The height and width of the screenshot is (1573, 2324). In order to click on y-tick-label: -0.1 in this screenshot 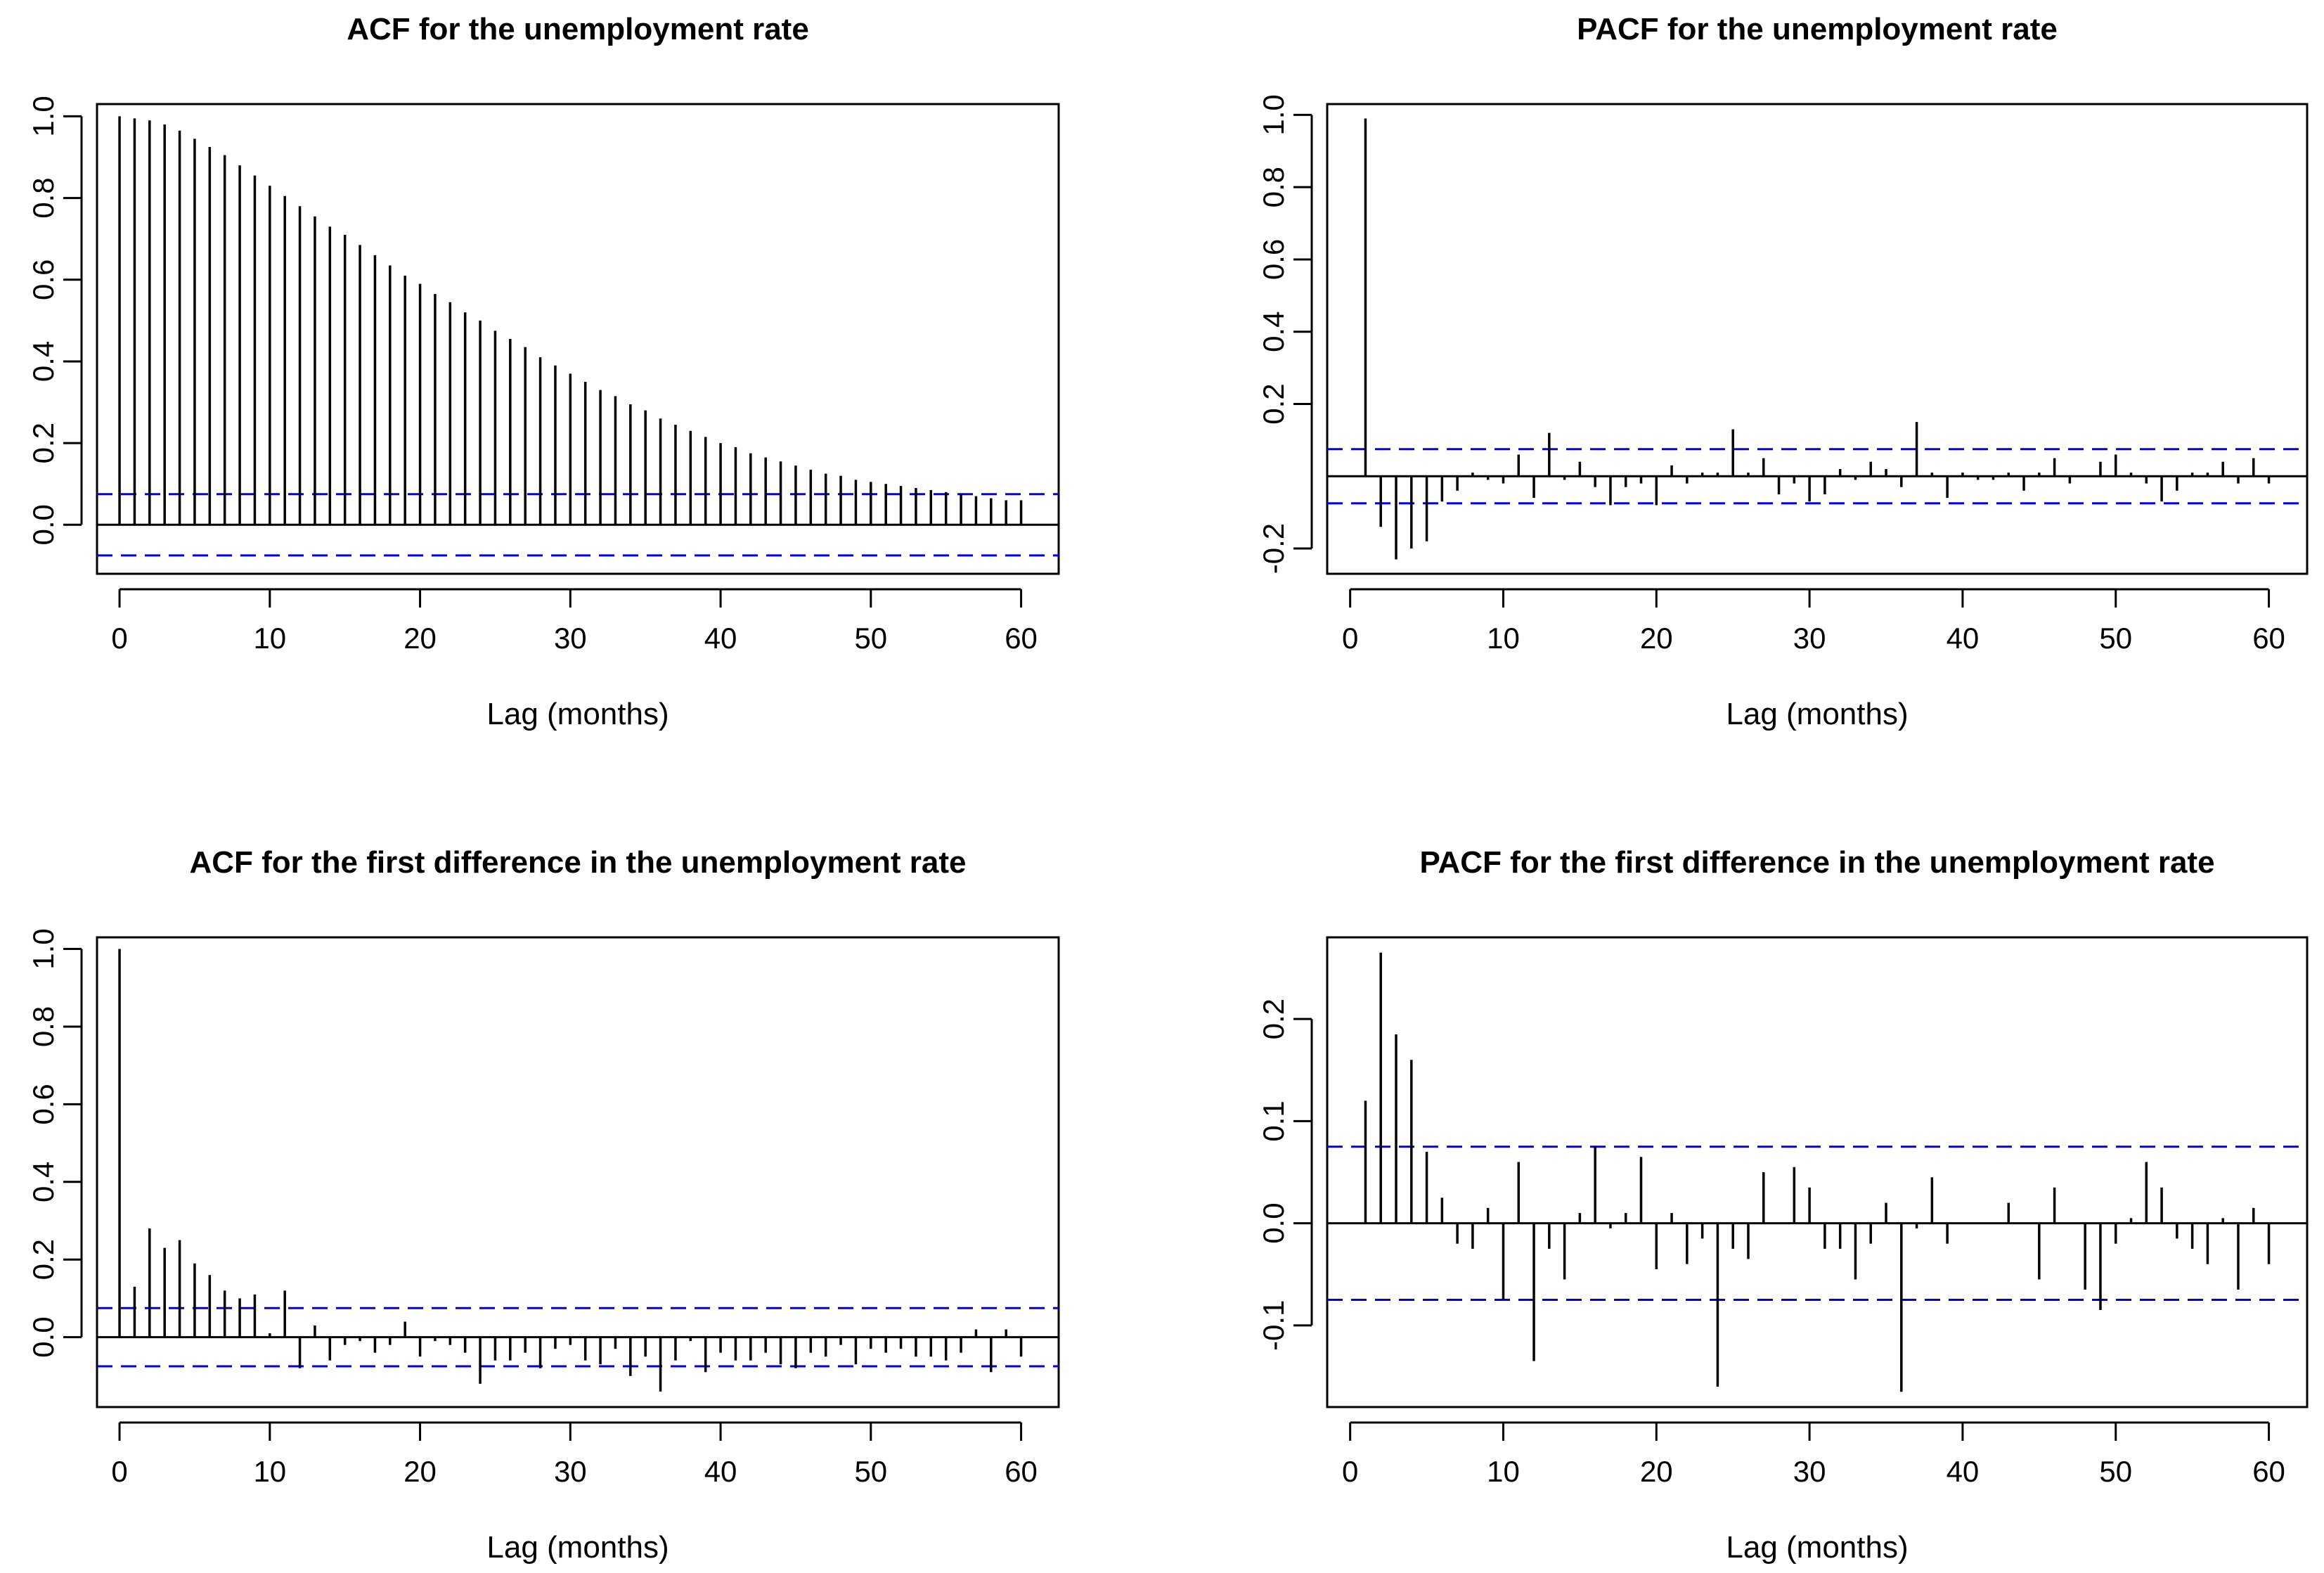, I will do `click(1273, 1325)`.